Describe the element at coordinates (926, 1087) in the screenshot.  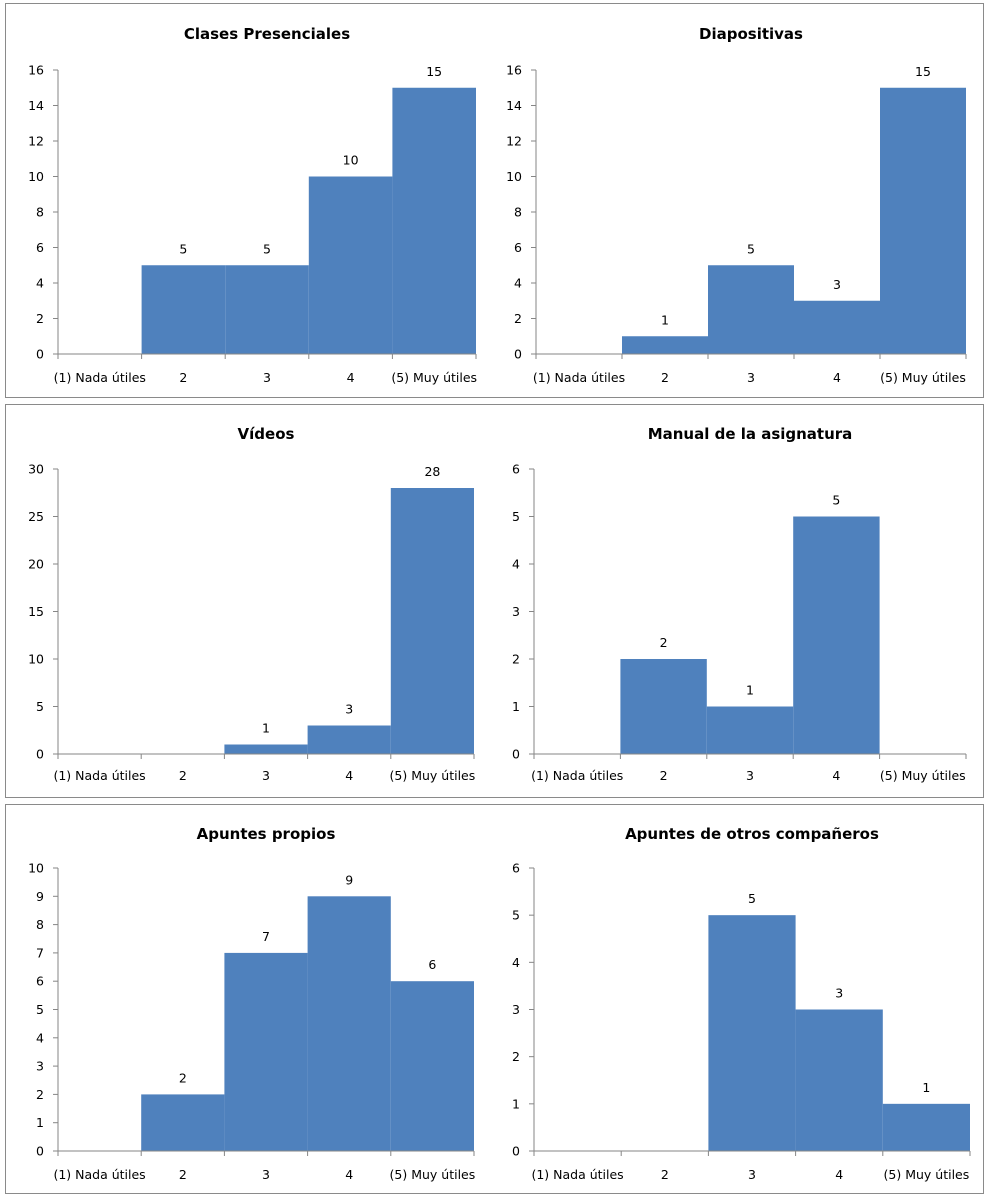
I see `data-label: 1` at that location.